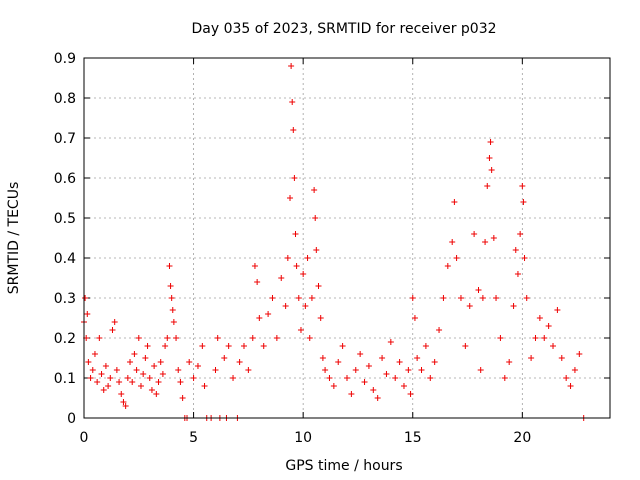  Describe the element at coordinates (65, 179) in the screenshot. I see `y-tick-label: 0.6` at that location.